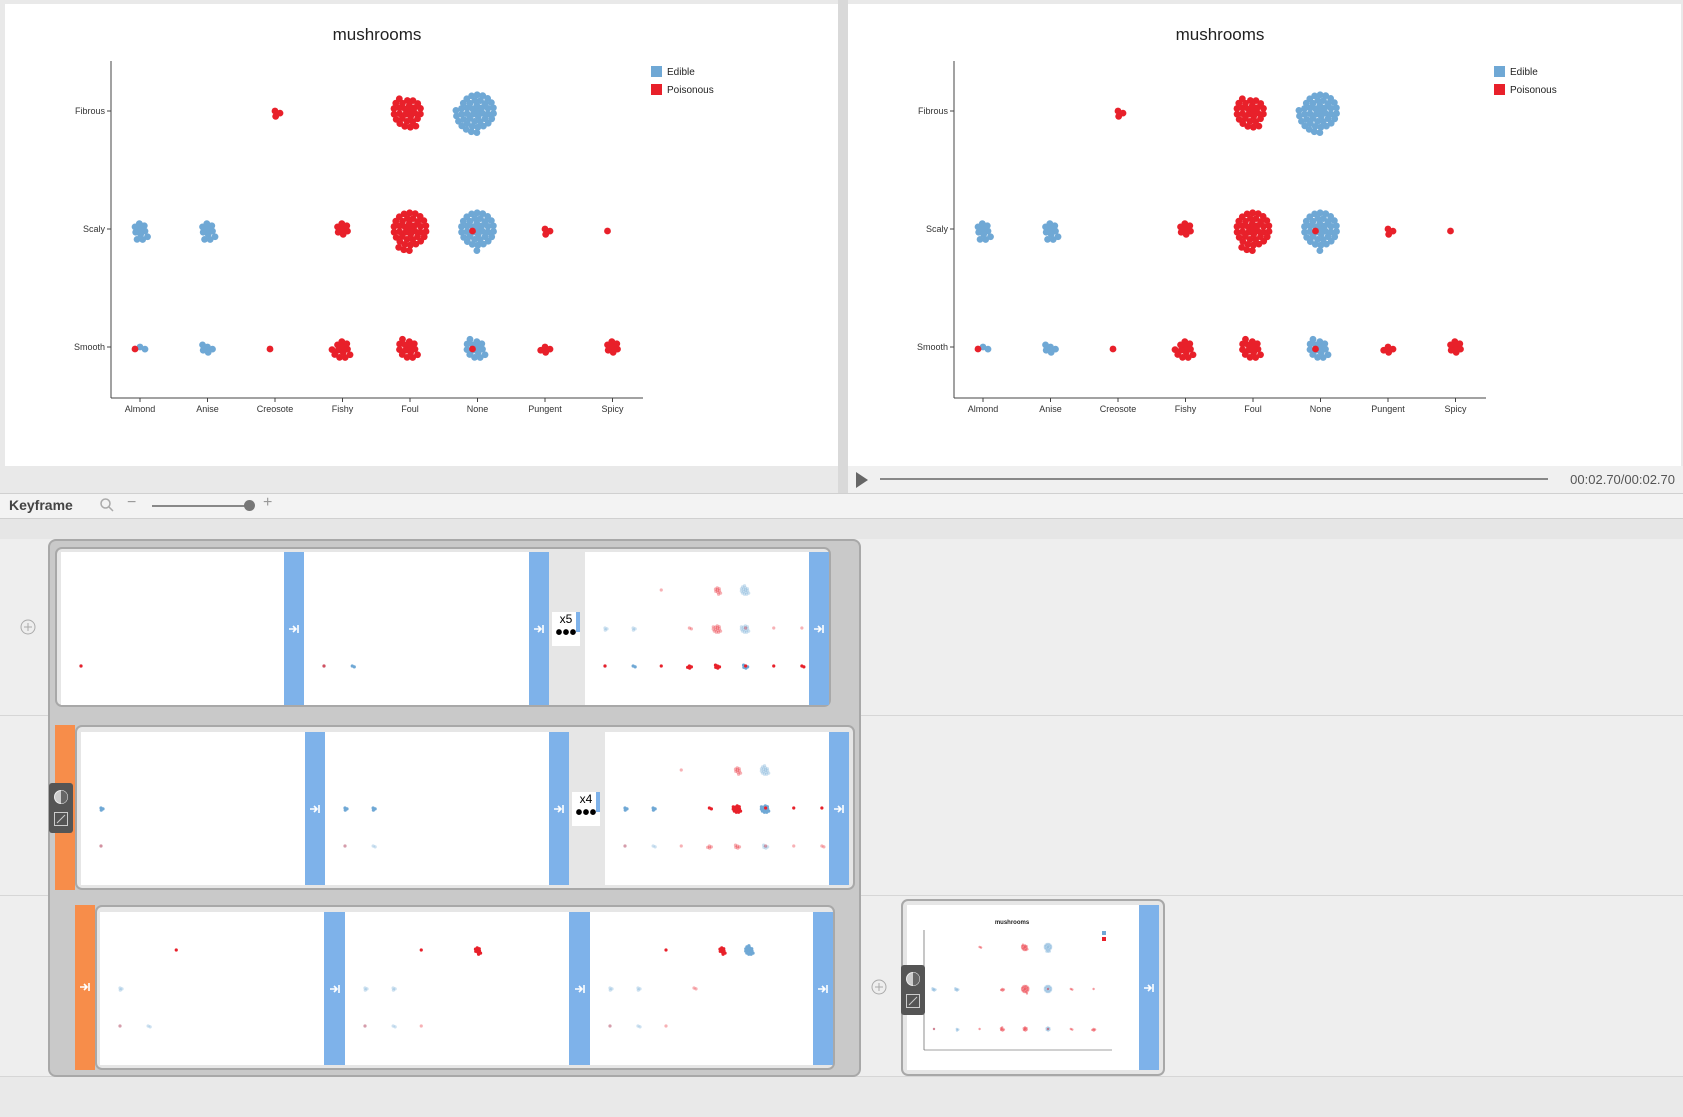  Describe the element at coordinates (843, 246) in the screenshot. I see `pane-divider` at that location.